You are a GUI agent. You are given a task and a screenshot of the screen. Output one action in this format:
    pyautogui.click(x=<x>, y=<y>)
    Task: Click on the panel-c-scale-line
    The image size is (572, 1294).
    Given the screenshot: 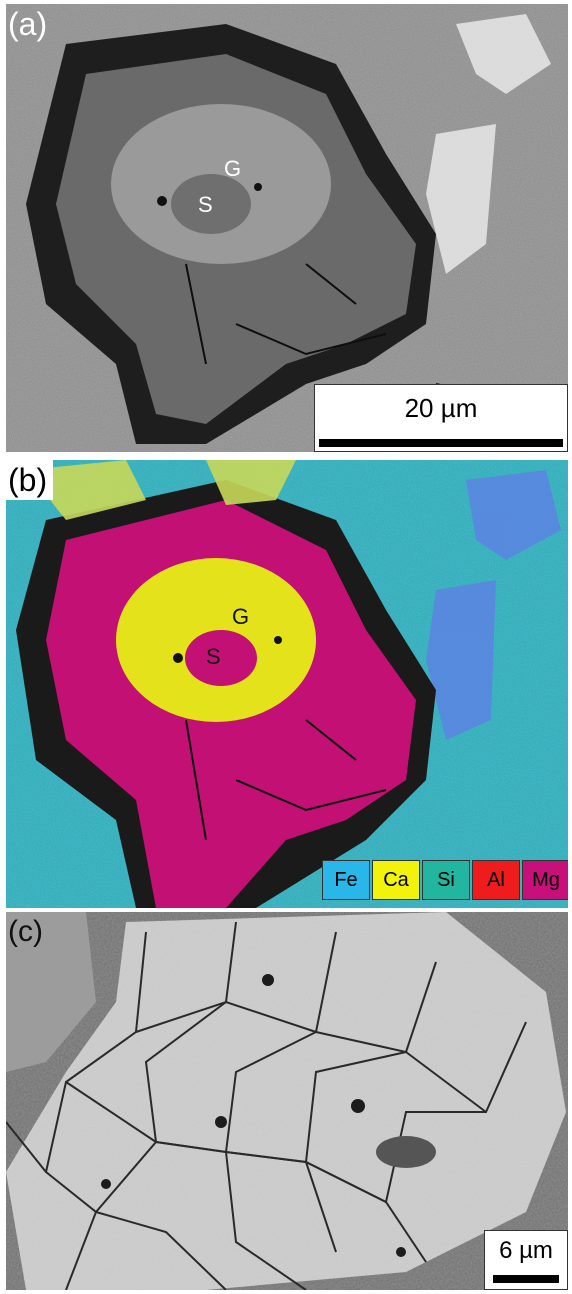 What is the action you would take?
    pyautogui.click(x=526, y=1279)
    